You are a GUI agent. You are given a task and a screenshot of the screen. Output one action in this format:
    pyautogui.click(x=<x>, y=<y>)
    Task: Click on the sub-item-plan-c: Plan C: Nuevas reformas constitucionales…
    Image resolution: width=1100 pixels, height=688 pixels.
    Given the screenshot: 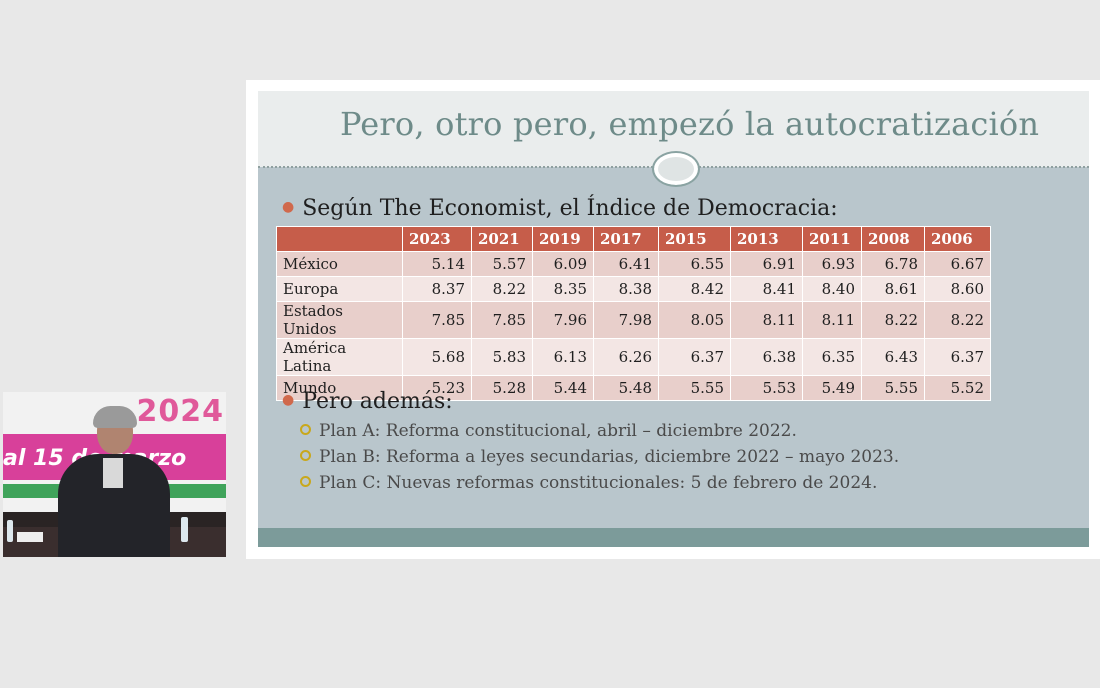 What is the action you would take?
    pyautogui.click(x=588, y=483)
    